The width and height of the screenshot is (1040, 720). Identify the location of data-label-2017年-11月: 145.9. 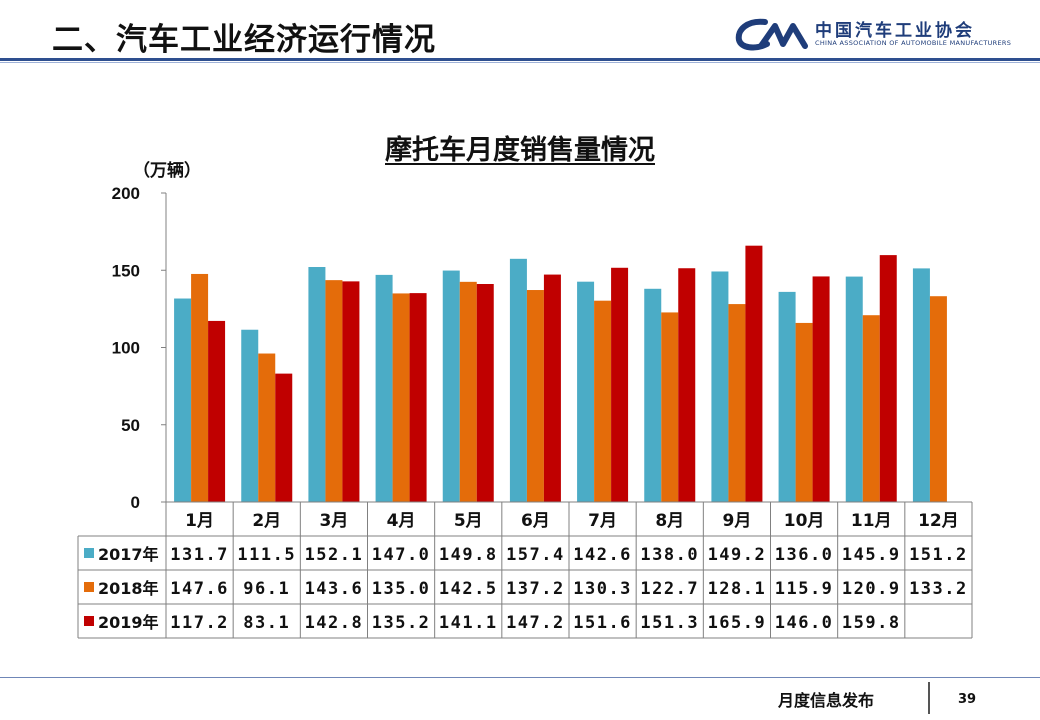
(871, 555).